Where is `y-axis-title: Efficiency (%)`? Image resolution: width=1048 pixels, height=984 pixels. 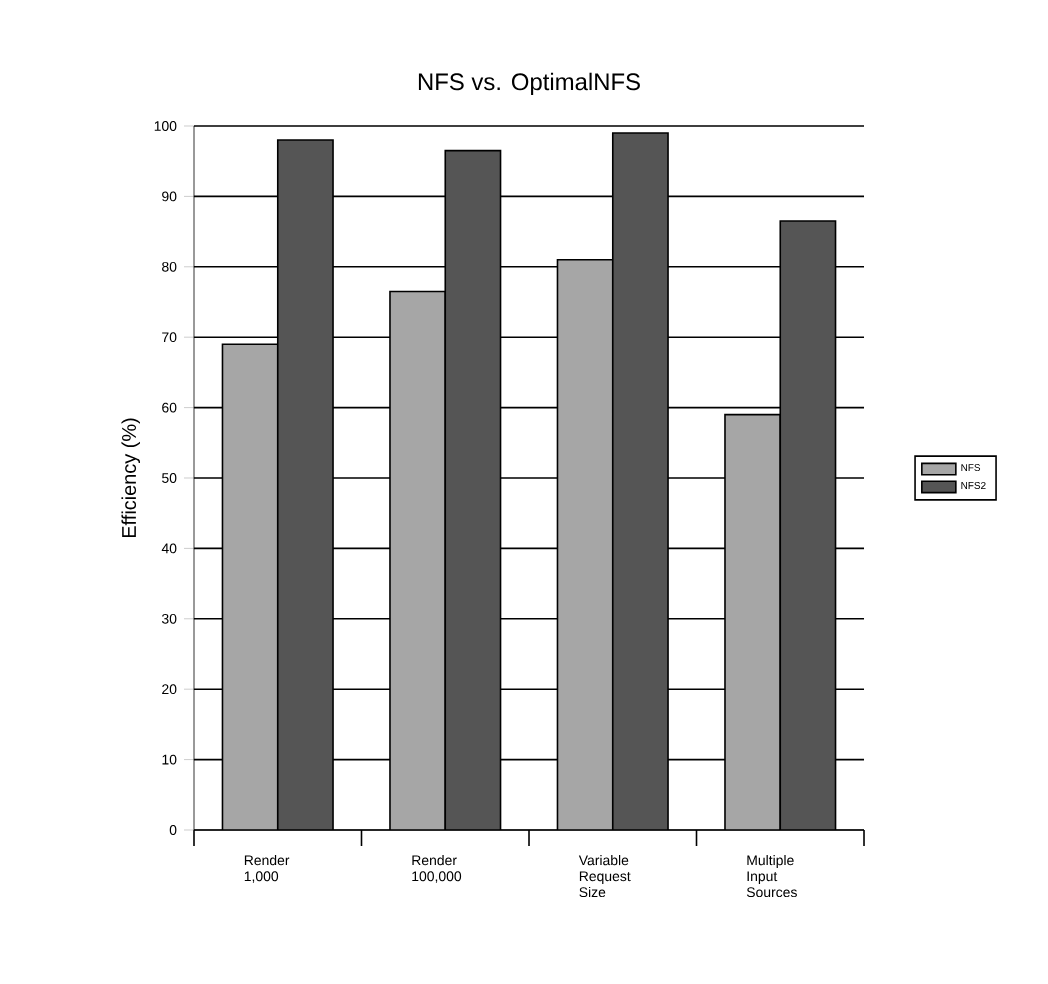
y-axis-title: Efficiency (%) is located at coordinates (130, 478).